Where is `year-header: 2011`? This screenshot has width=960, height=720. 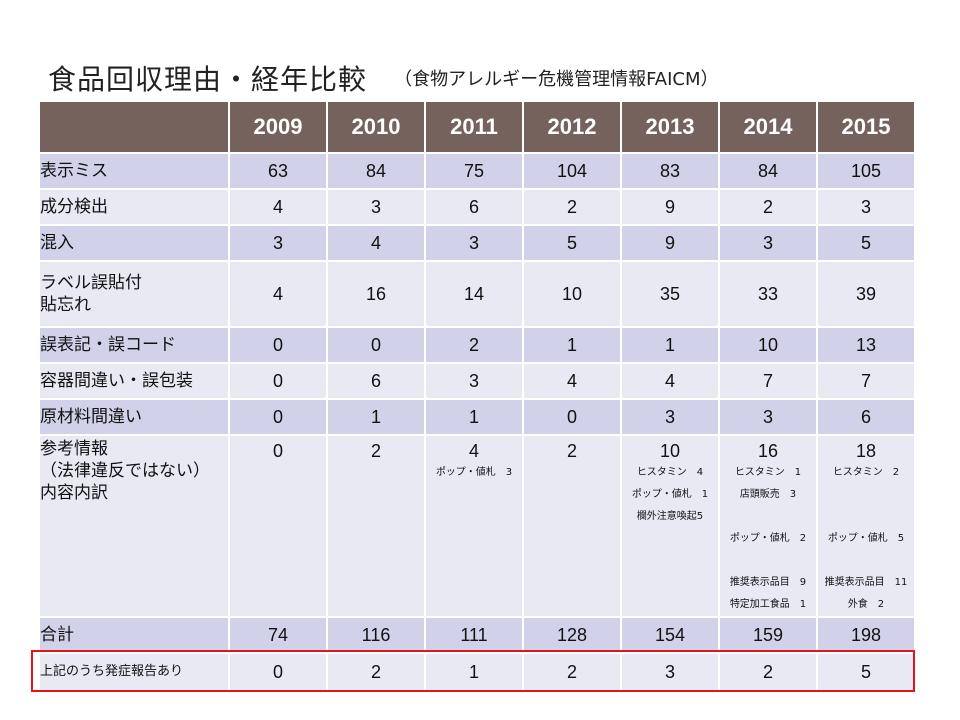
year-header: 2011 is located at coordinates (474, 127).